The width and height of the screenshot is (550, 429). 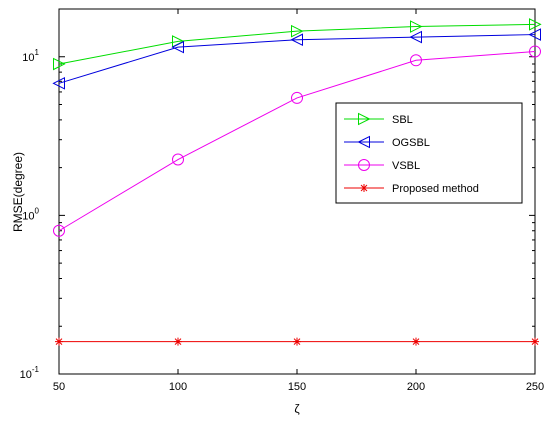 What do you see at coordinates (59, 387) in the screenshot?
I see `x-tick-label: 50` at bounding box center [59, 387].